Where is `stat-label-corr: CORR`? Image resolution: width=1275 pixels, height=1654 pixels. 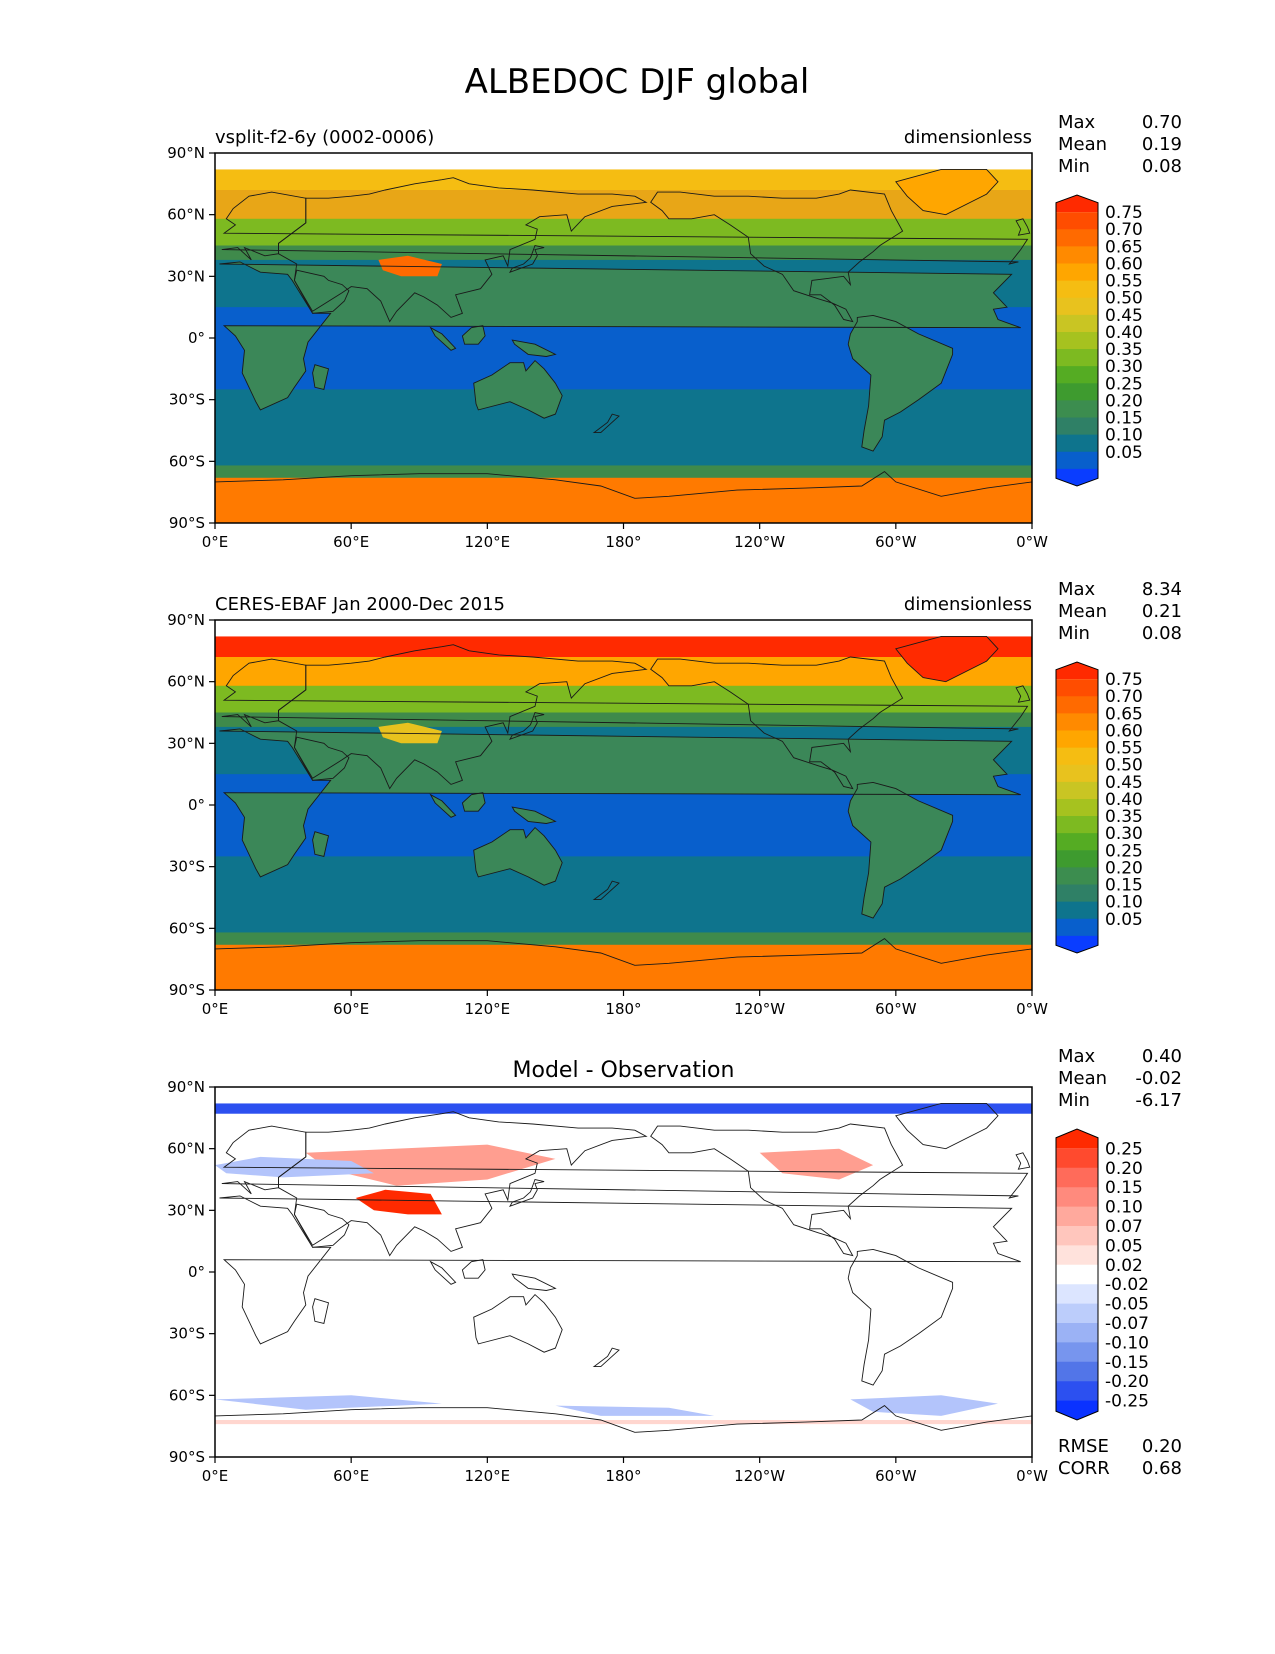
stat-label-corr: CORR is located at coordinates (1084, 1468).